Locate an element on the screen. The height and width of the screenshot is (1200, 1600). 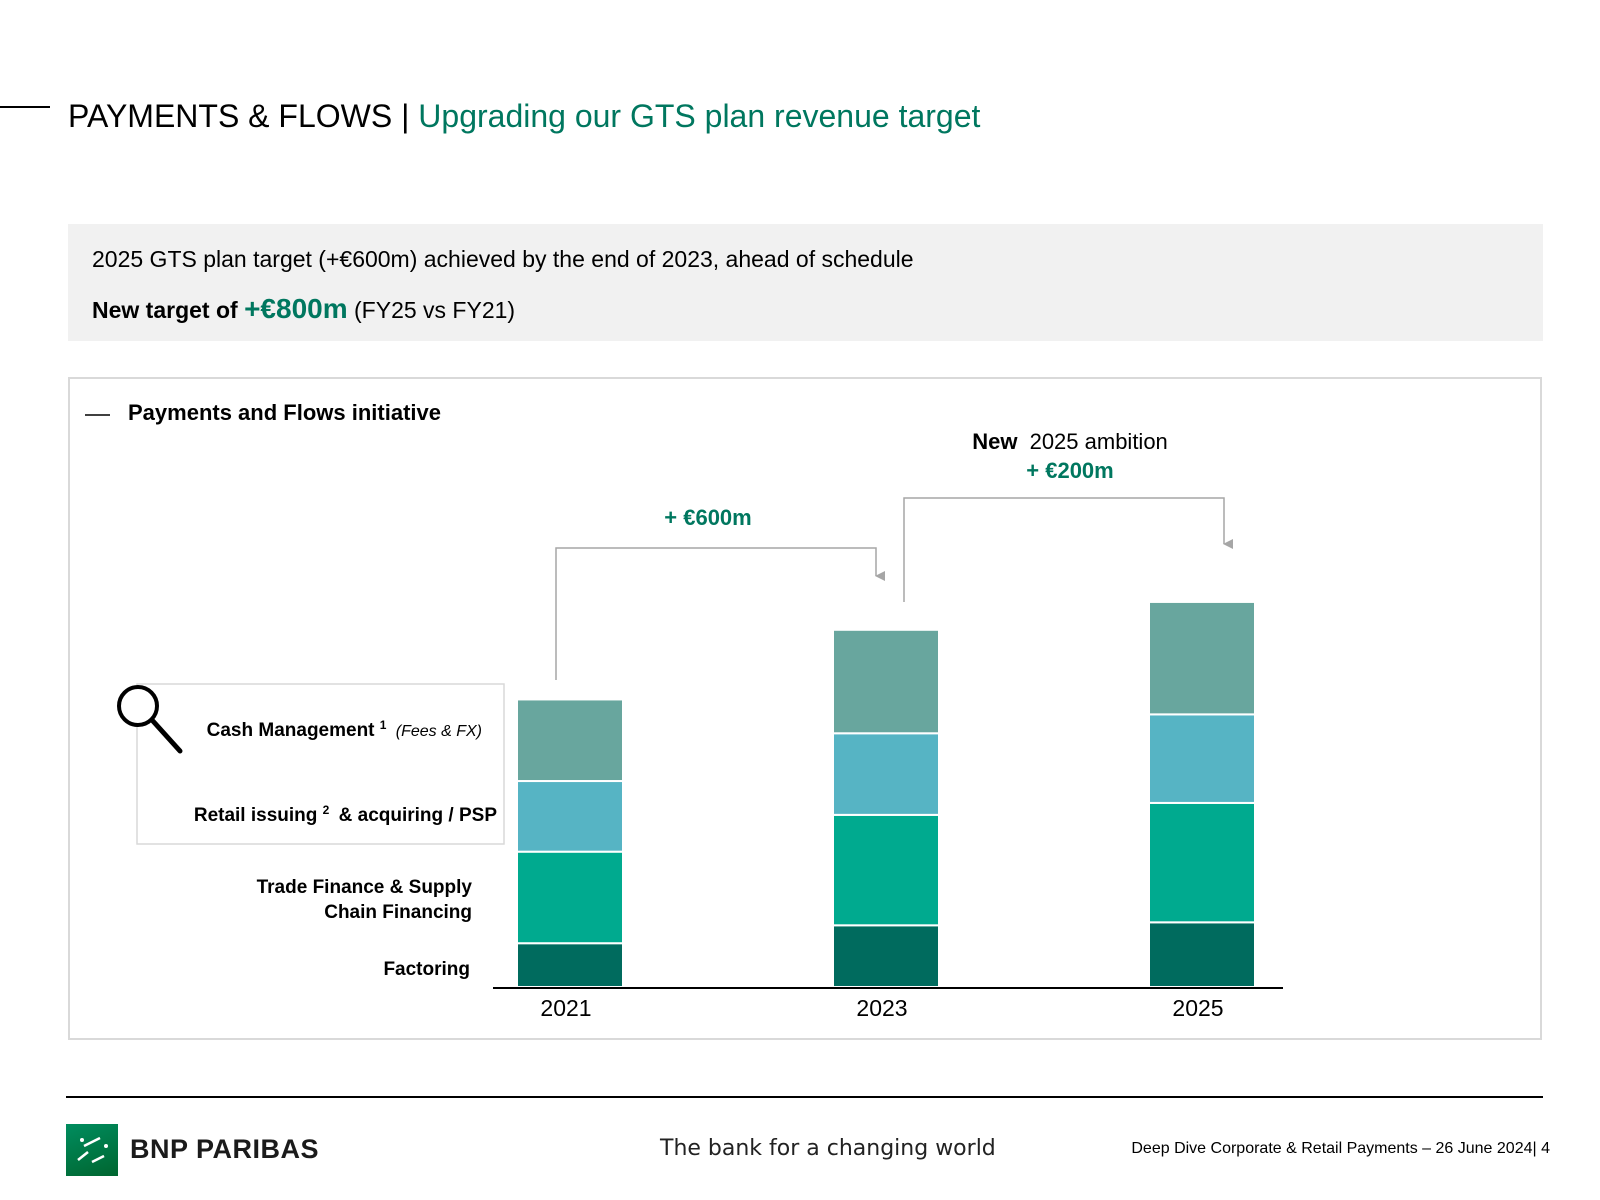
step-value: + €600m is located at coordinates (707, 517).